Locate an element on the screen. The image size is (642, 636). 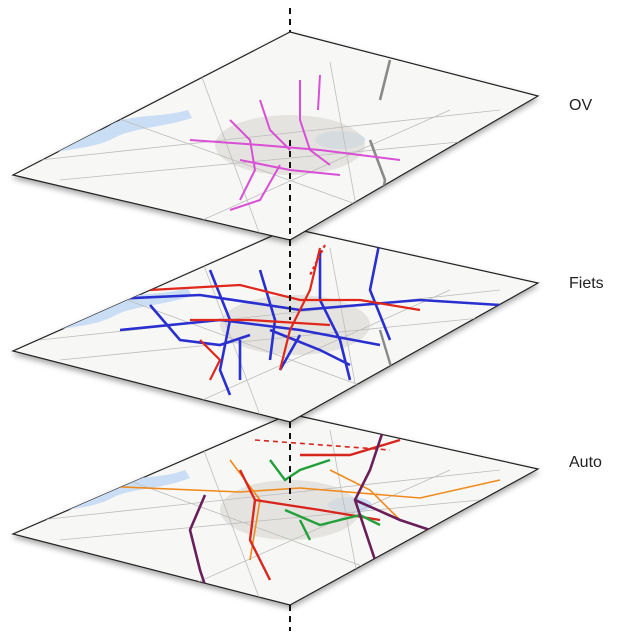
layer-label-fiets: Fiets is located at coordinates (586, 283).